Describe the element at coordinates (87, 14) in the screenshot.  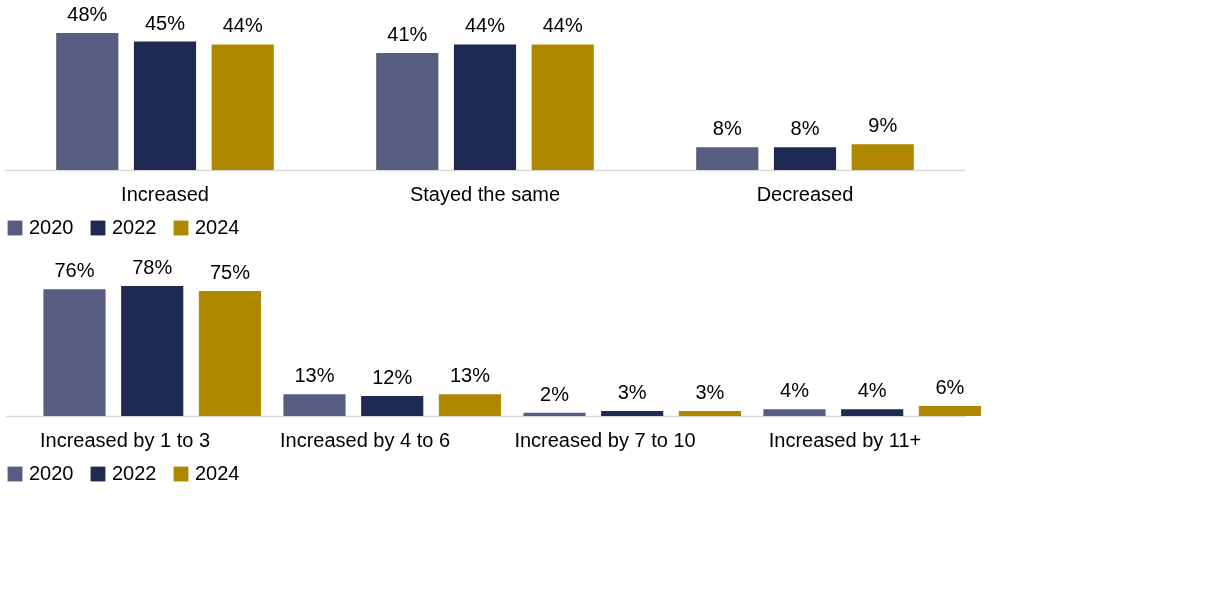
I see `data-label: 48%` at that location.